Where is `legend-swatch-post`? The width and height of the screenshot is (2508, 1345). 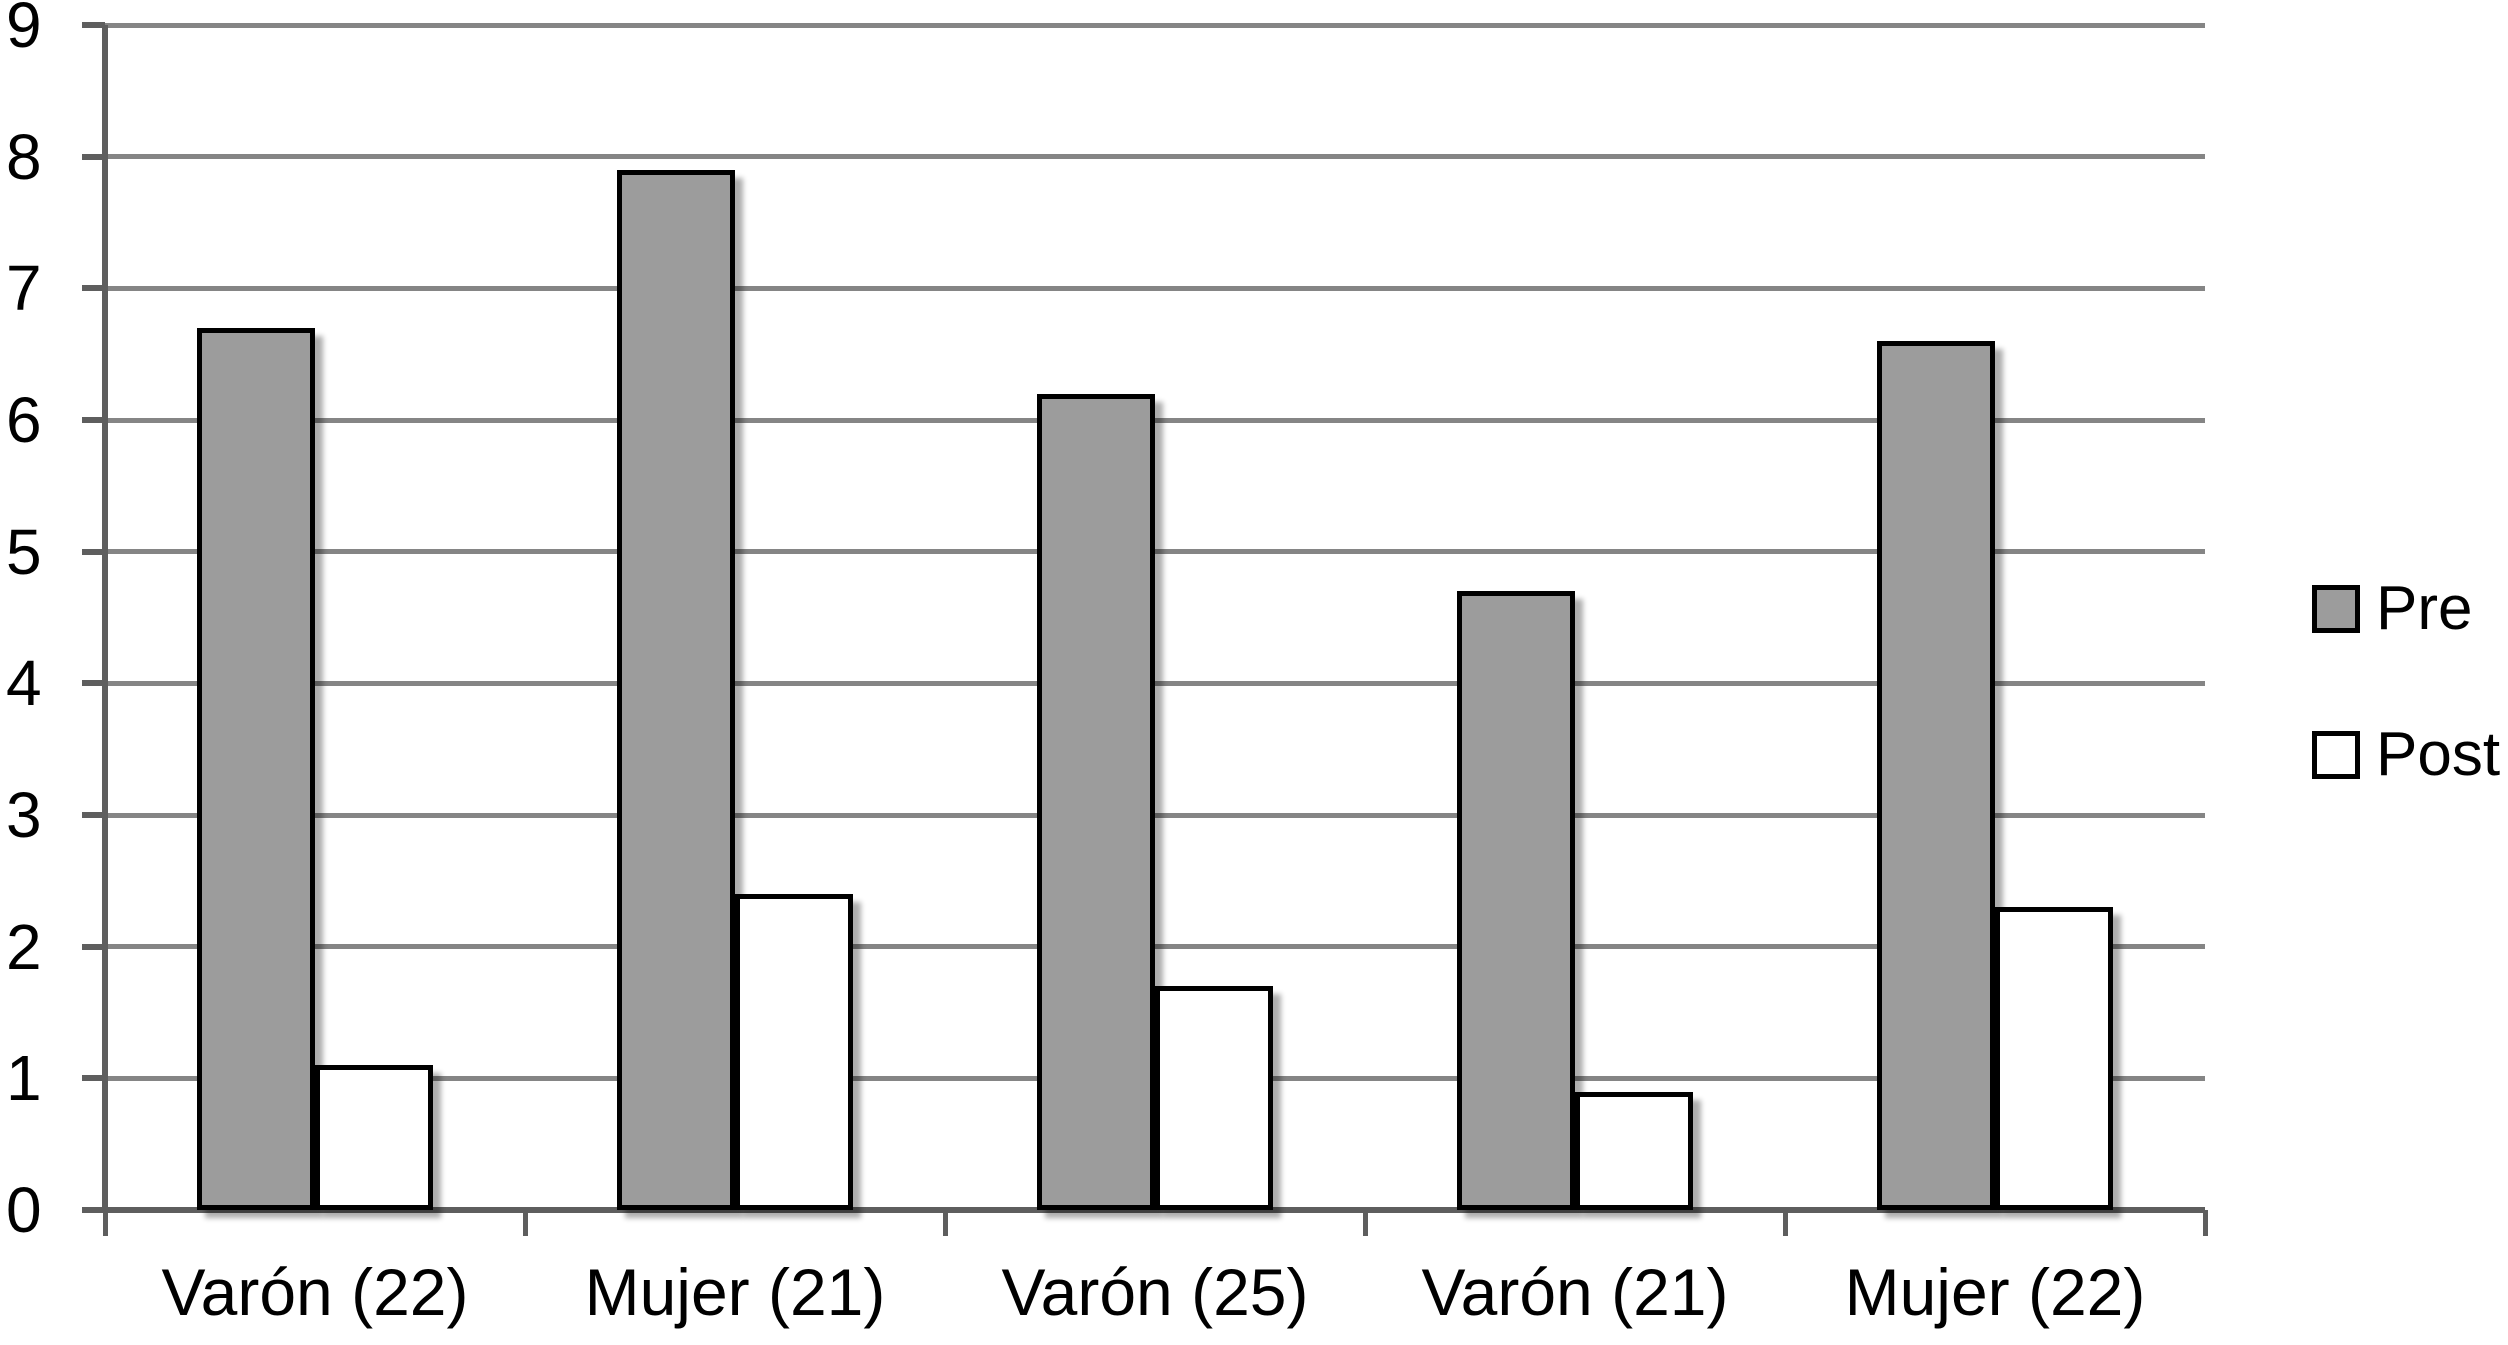 legend-swatch-post is located at coordinates (2336, 755).